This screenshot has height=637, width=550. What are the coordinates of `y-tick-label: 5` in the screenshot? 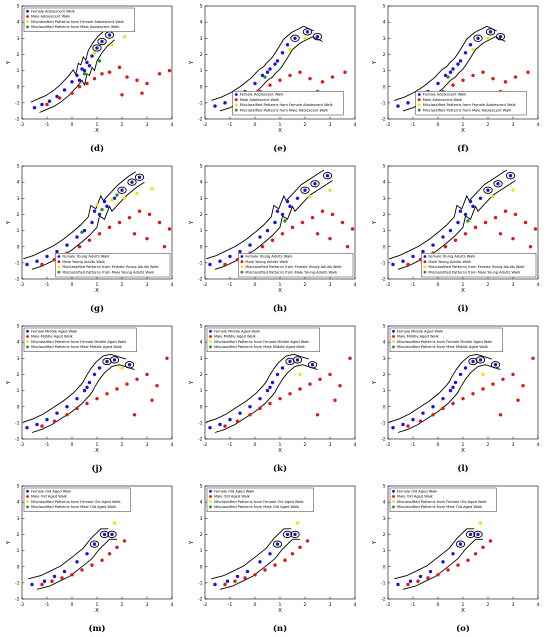 It's located at (18, 487).